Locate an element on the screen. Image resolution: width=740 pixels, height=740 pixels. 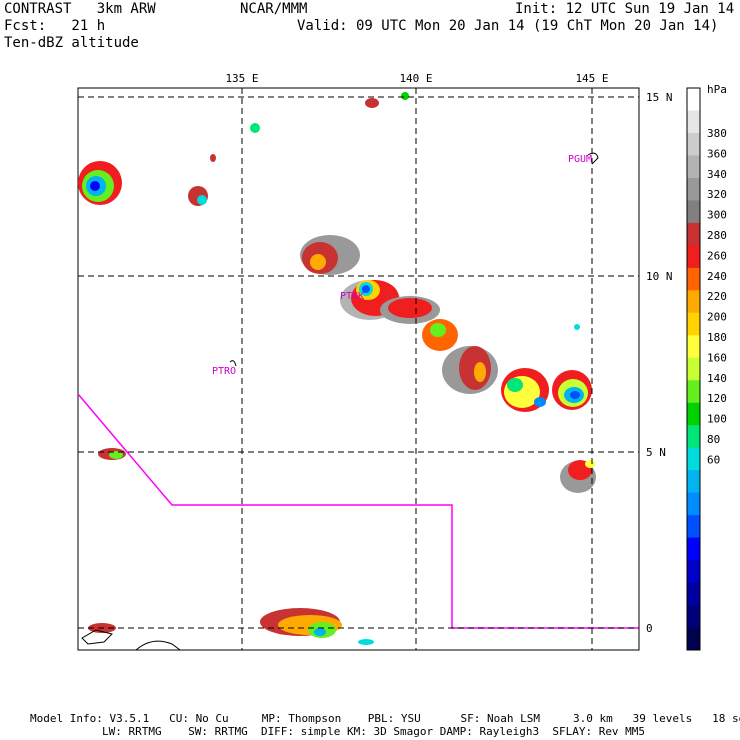
colorbar-label: 60 is located at coordinates (713, 459).